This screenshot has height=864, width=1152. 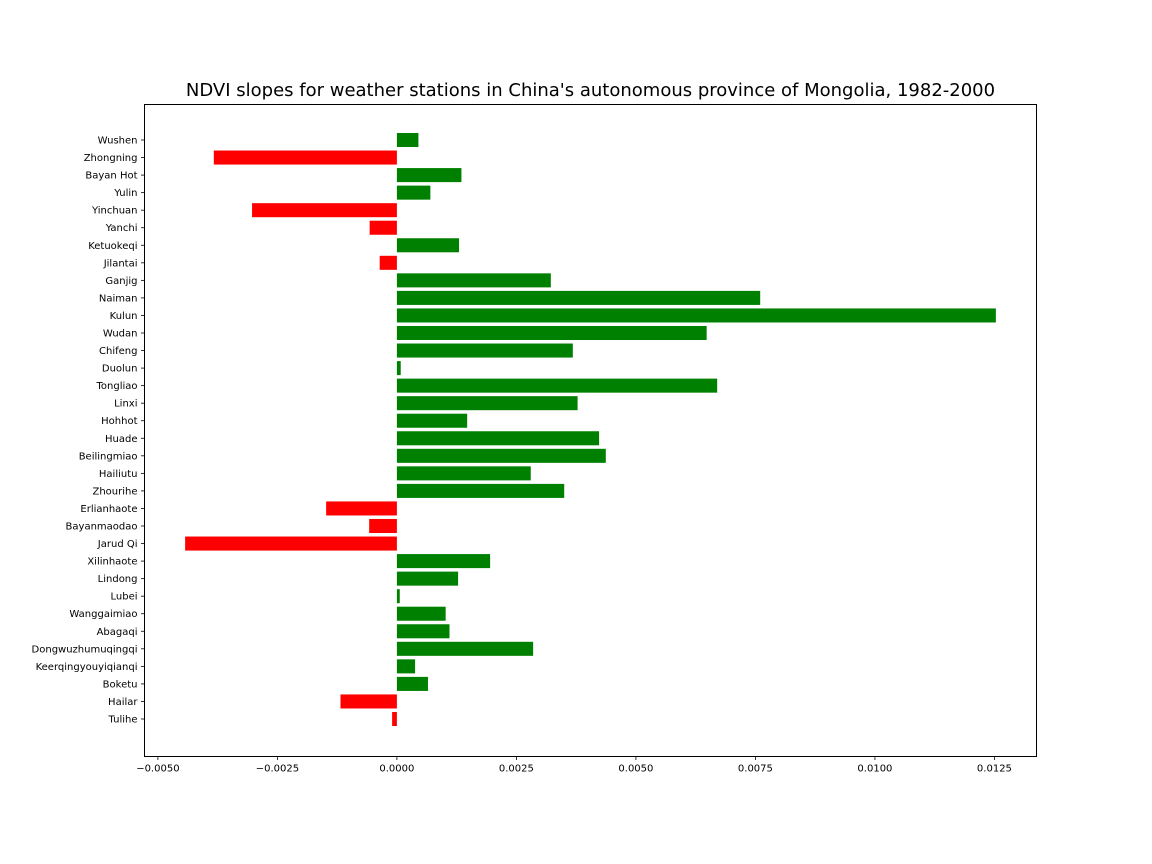 What do you see at coordinates (755, 769) in the screenshot?
I see `x-tick-label: 0.0075` at bounding box center [755, 769].